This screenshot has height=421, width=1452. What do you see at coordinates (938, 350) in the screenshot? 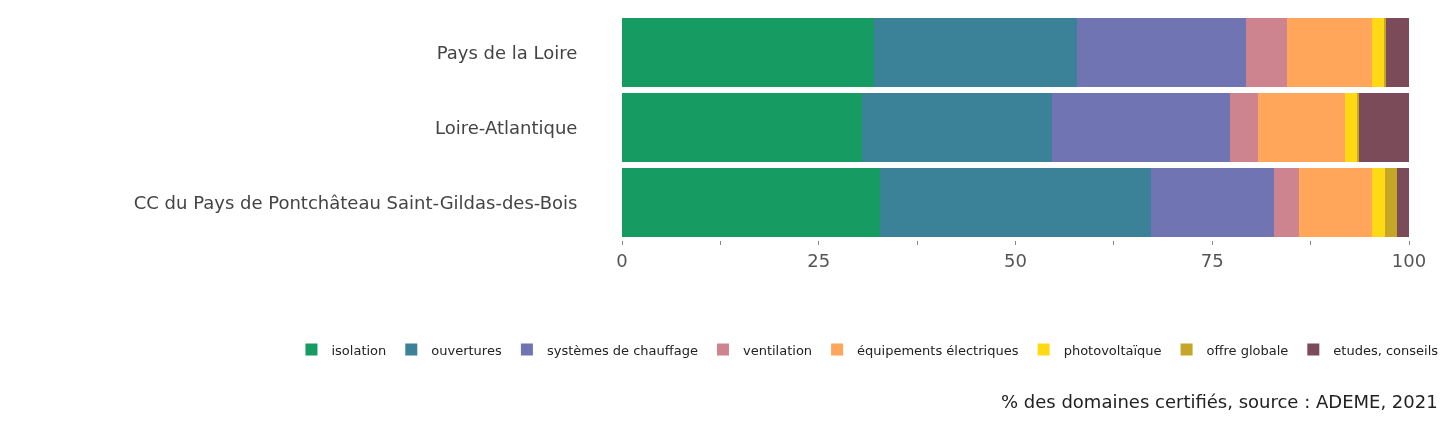
I see `legend-label: équipements électriques` at bounding box center [938, 350].